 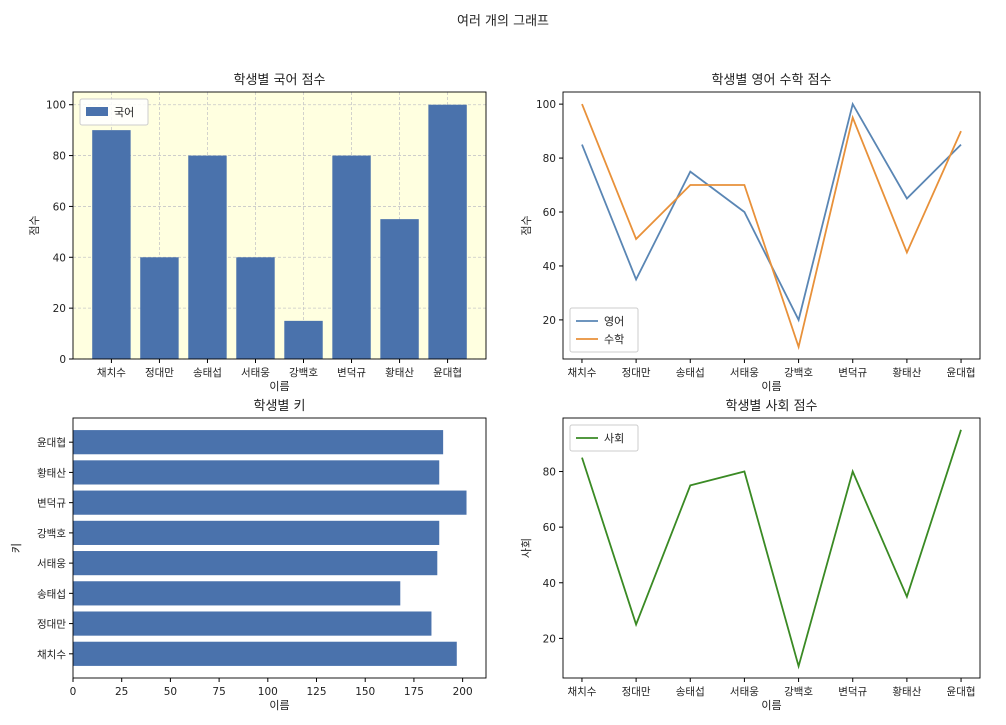 I want to click on x-tick-label: 150, so click(x=365, y=692).